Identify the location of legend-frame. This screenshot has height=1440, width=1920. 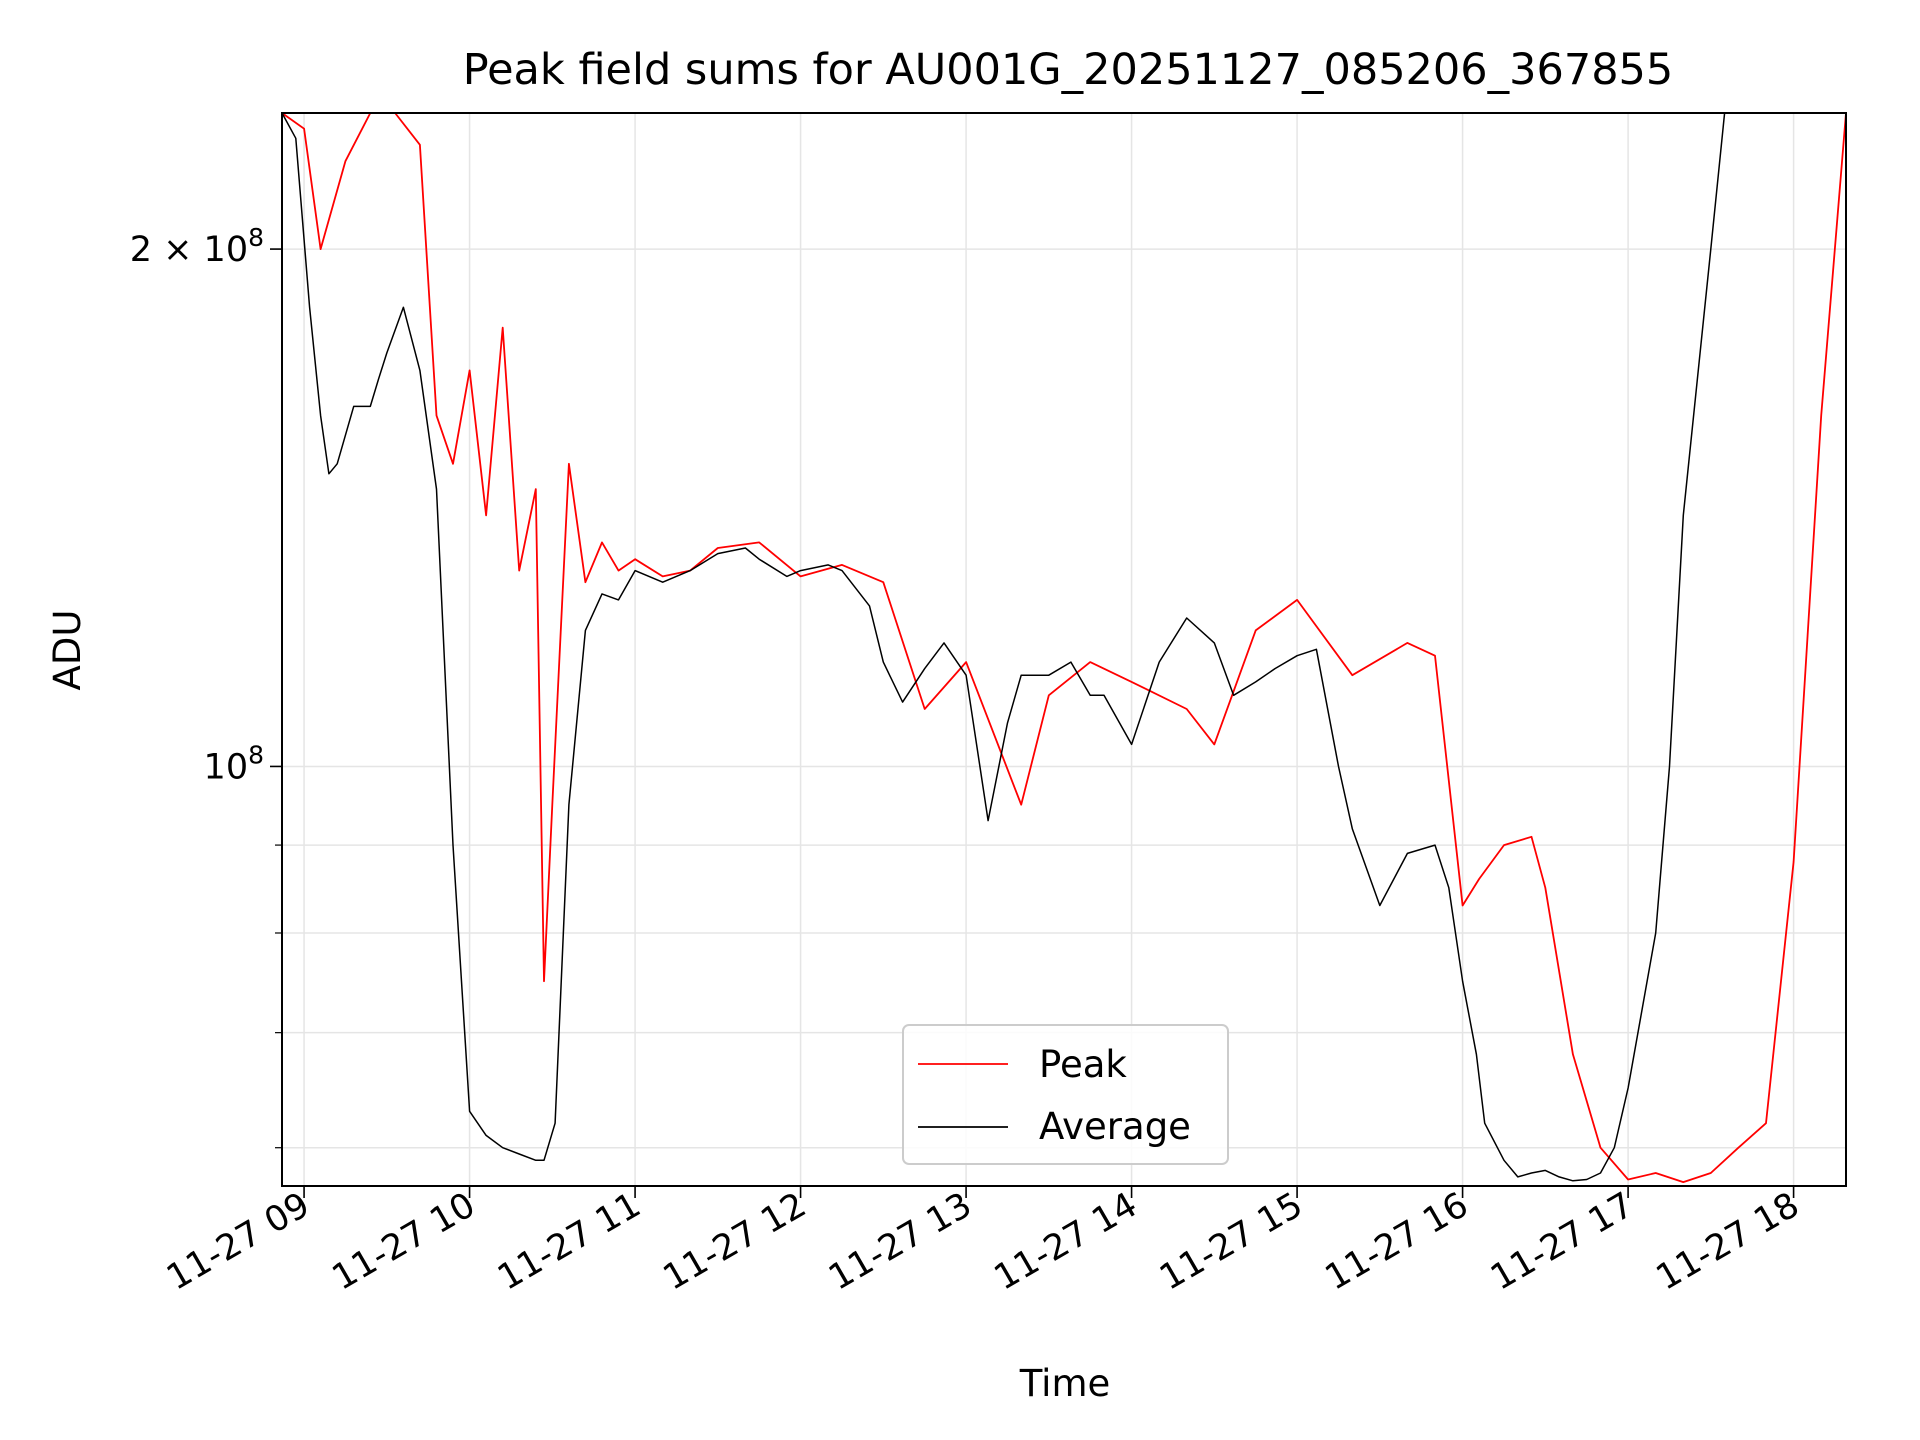
(1065, 1094).